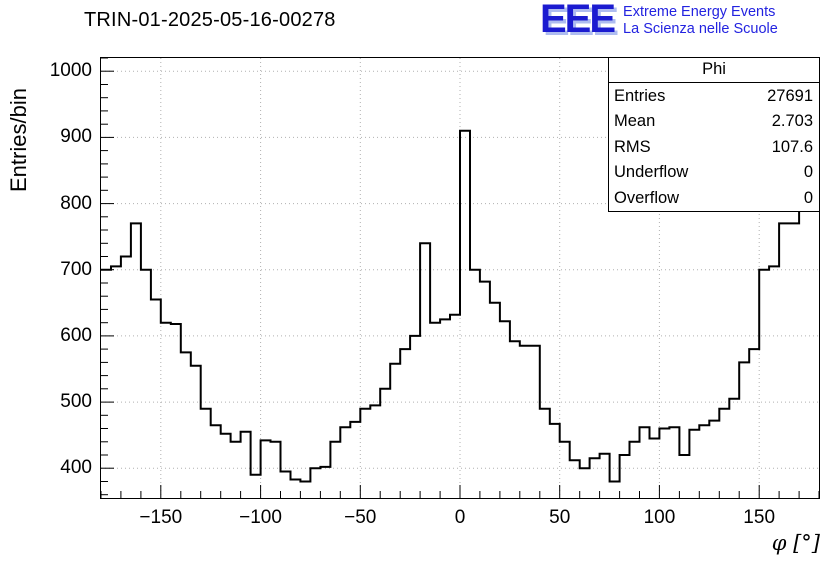 Image resolution: width=836 pixels, height=572 pixels. I want to click on y-tick-label: 400, so click(76, 468).